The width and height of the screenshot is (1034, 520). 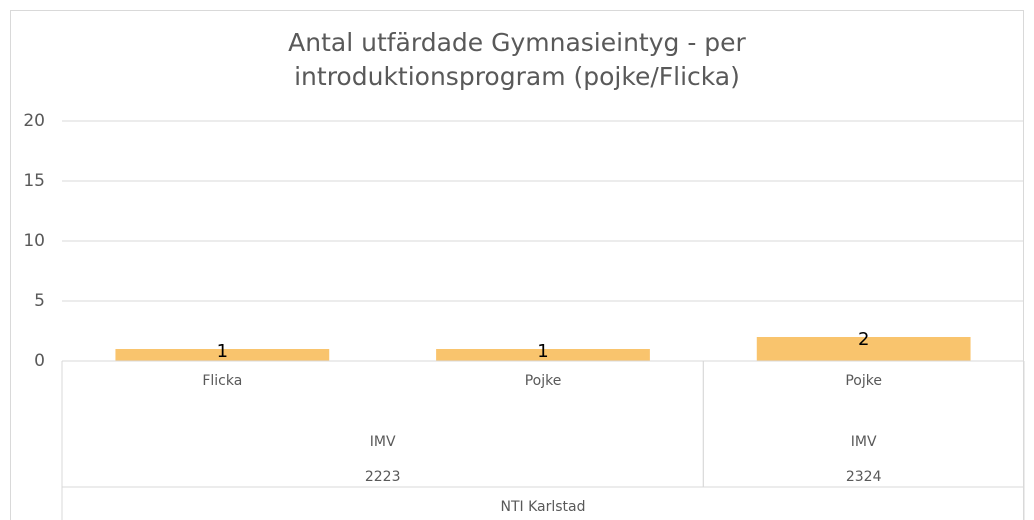 I want to click on data-label: 2, so click(x=863, y=339).